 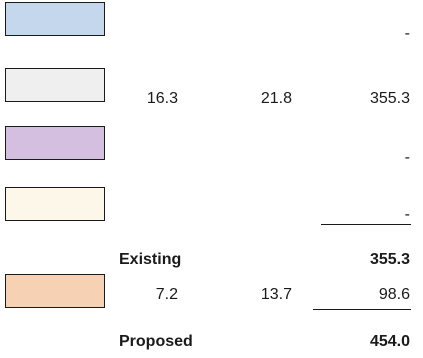 What do you see at coordinates (276, 294) in the screenshot?
I see `value-b-addition: 13.7` at bounding box center [276, 294].